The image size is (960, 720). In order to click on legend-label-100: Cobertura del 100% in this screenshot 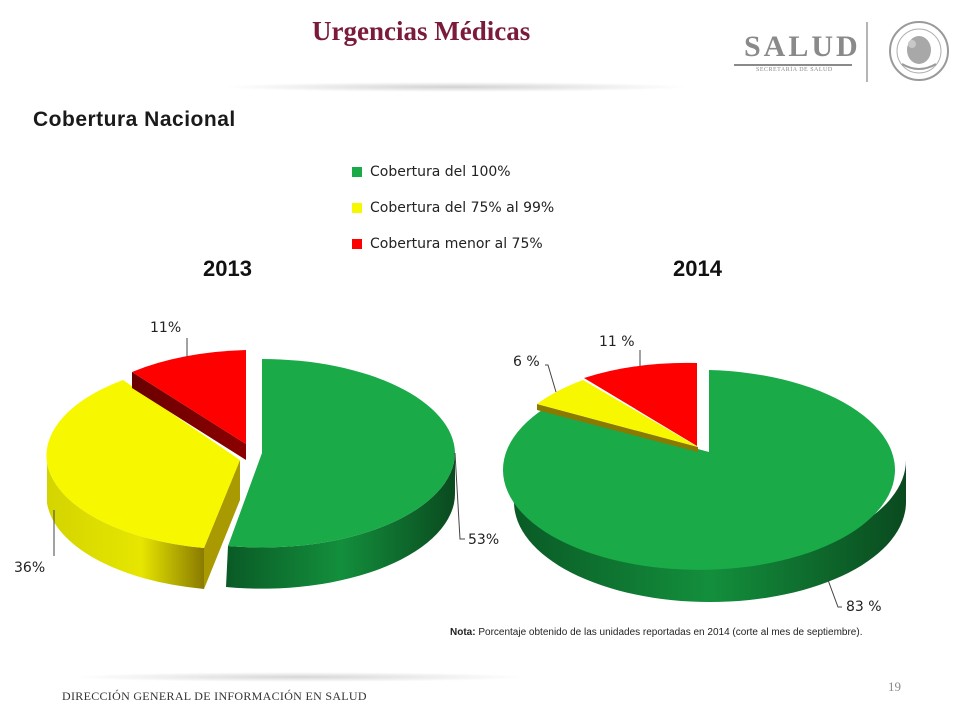, I will do `click(440, 172)`.